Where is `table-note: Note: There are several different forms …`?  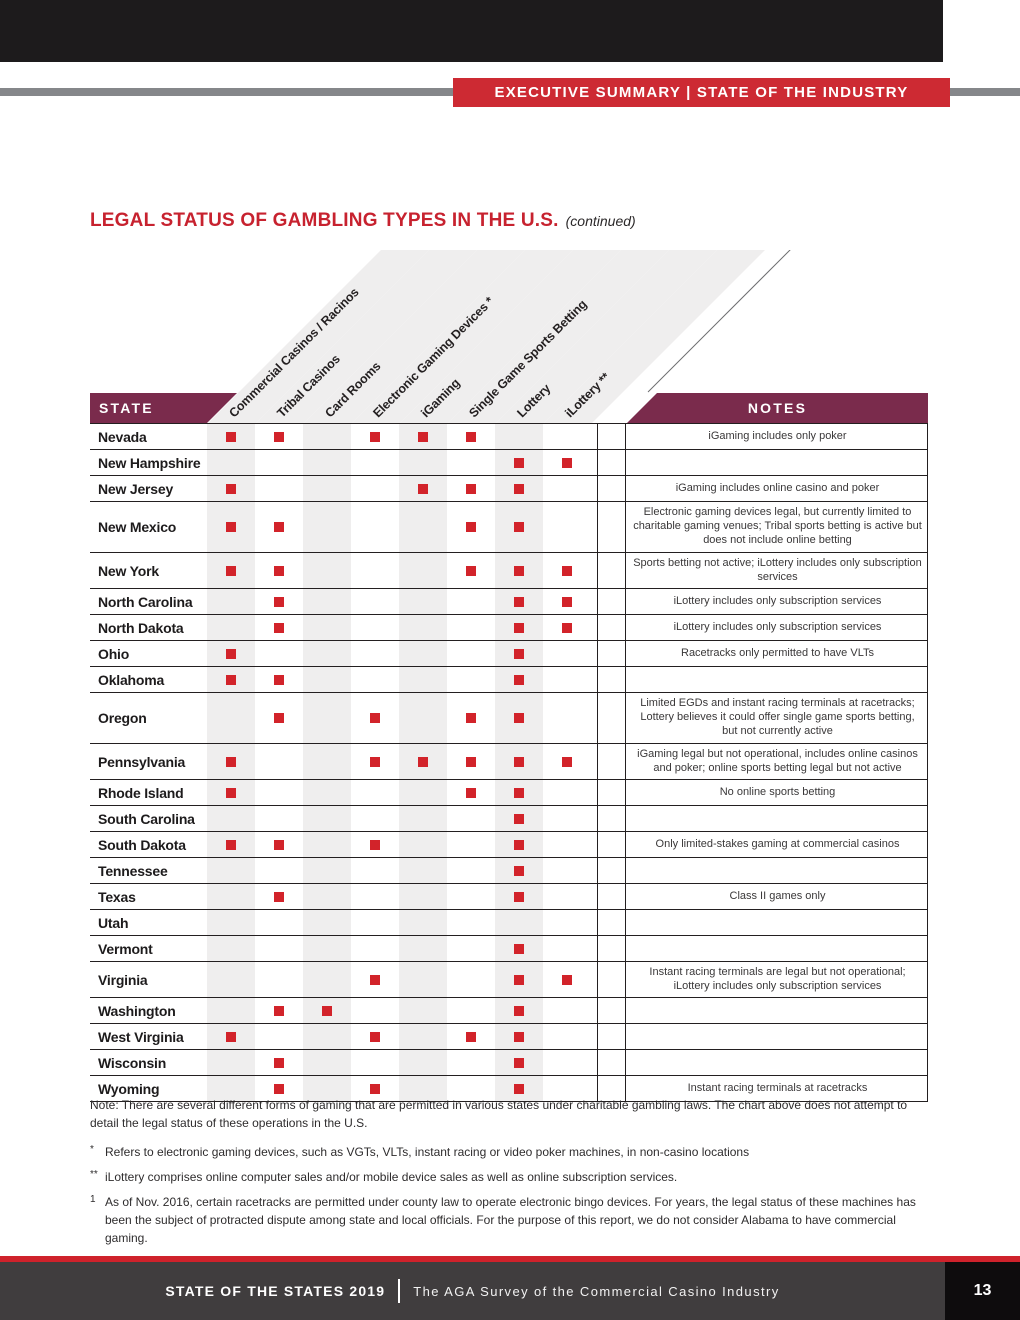
table-note: Note: There are several different forms … is located at coordinates (499, 1114).